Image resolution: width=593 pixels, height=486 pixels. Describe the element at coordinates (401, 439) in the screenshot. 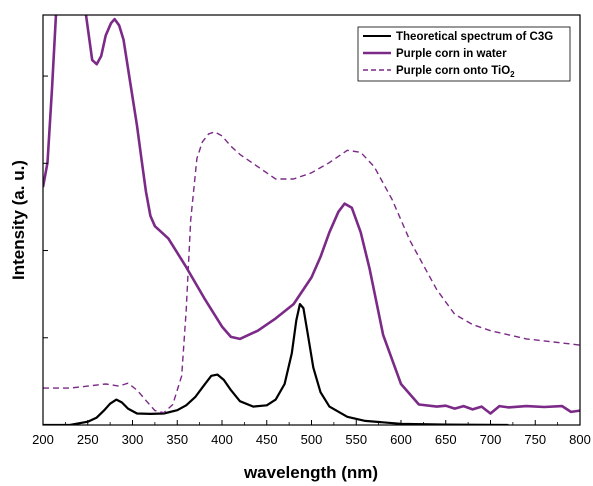

I see `x-tick-label-600: 600` at that location.